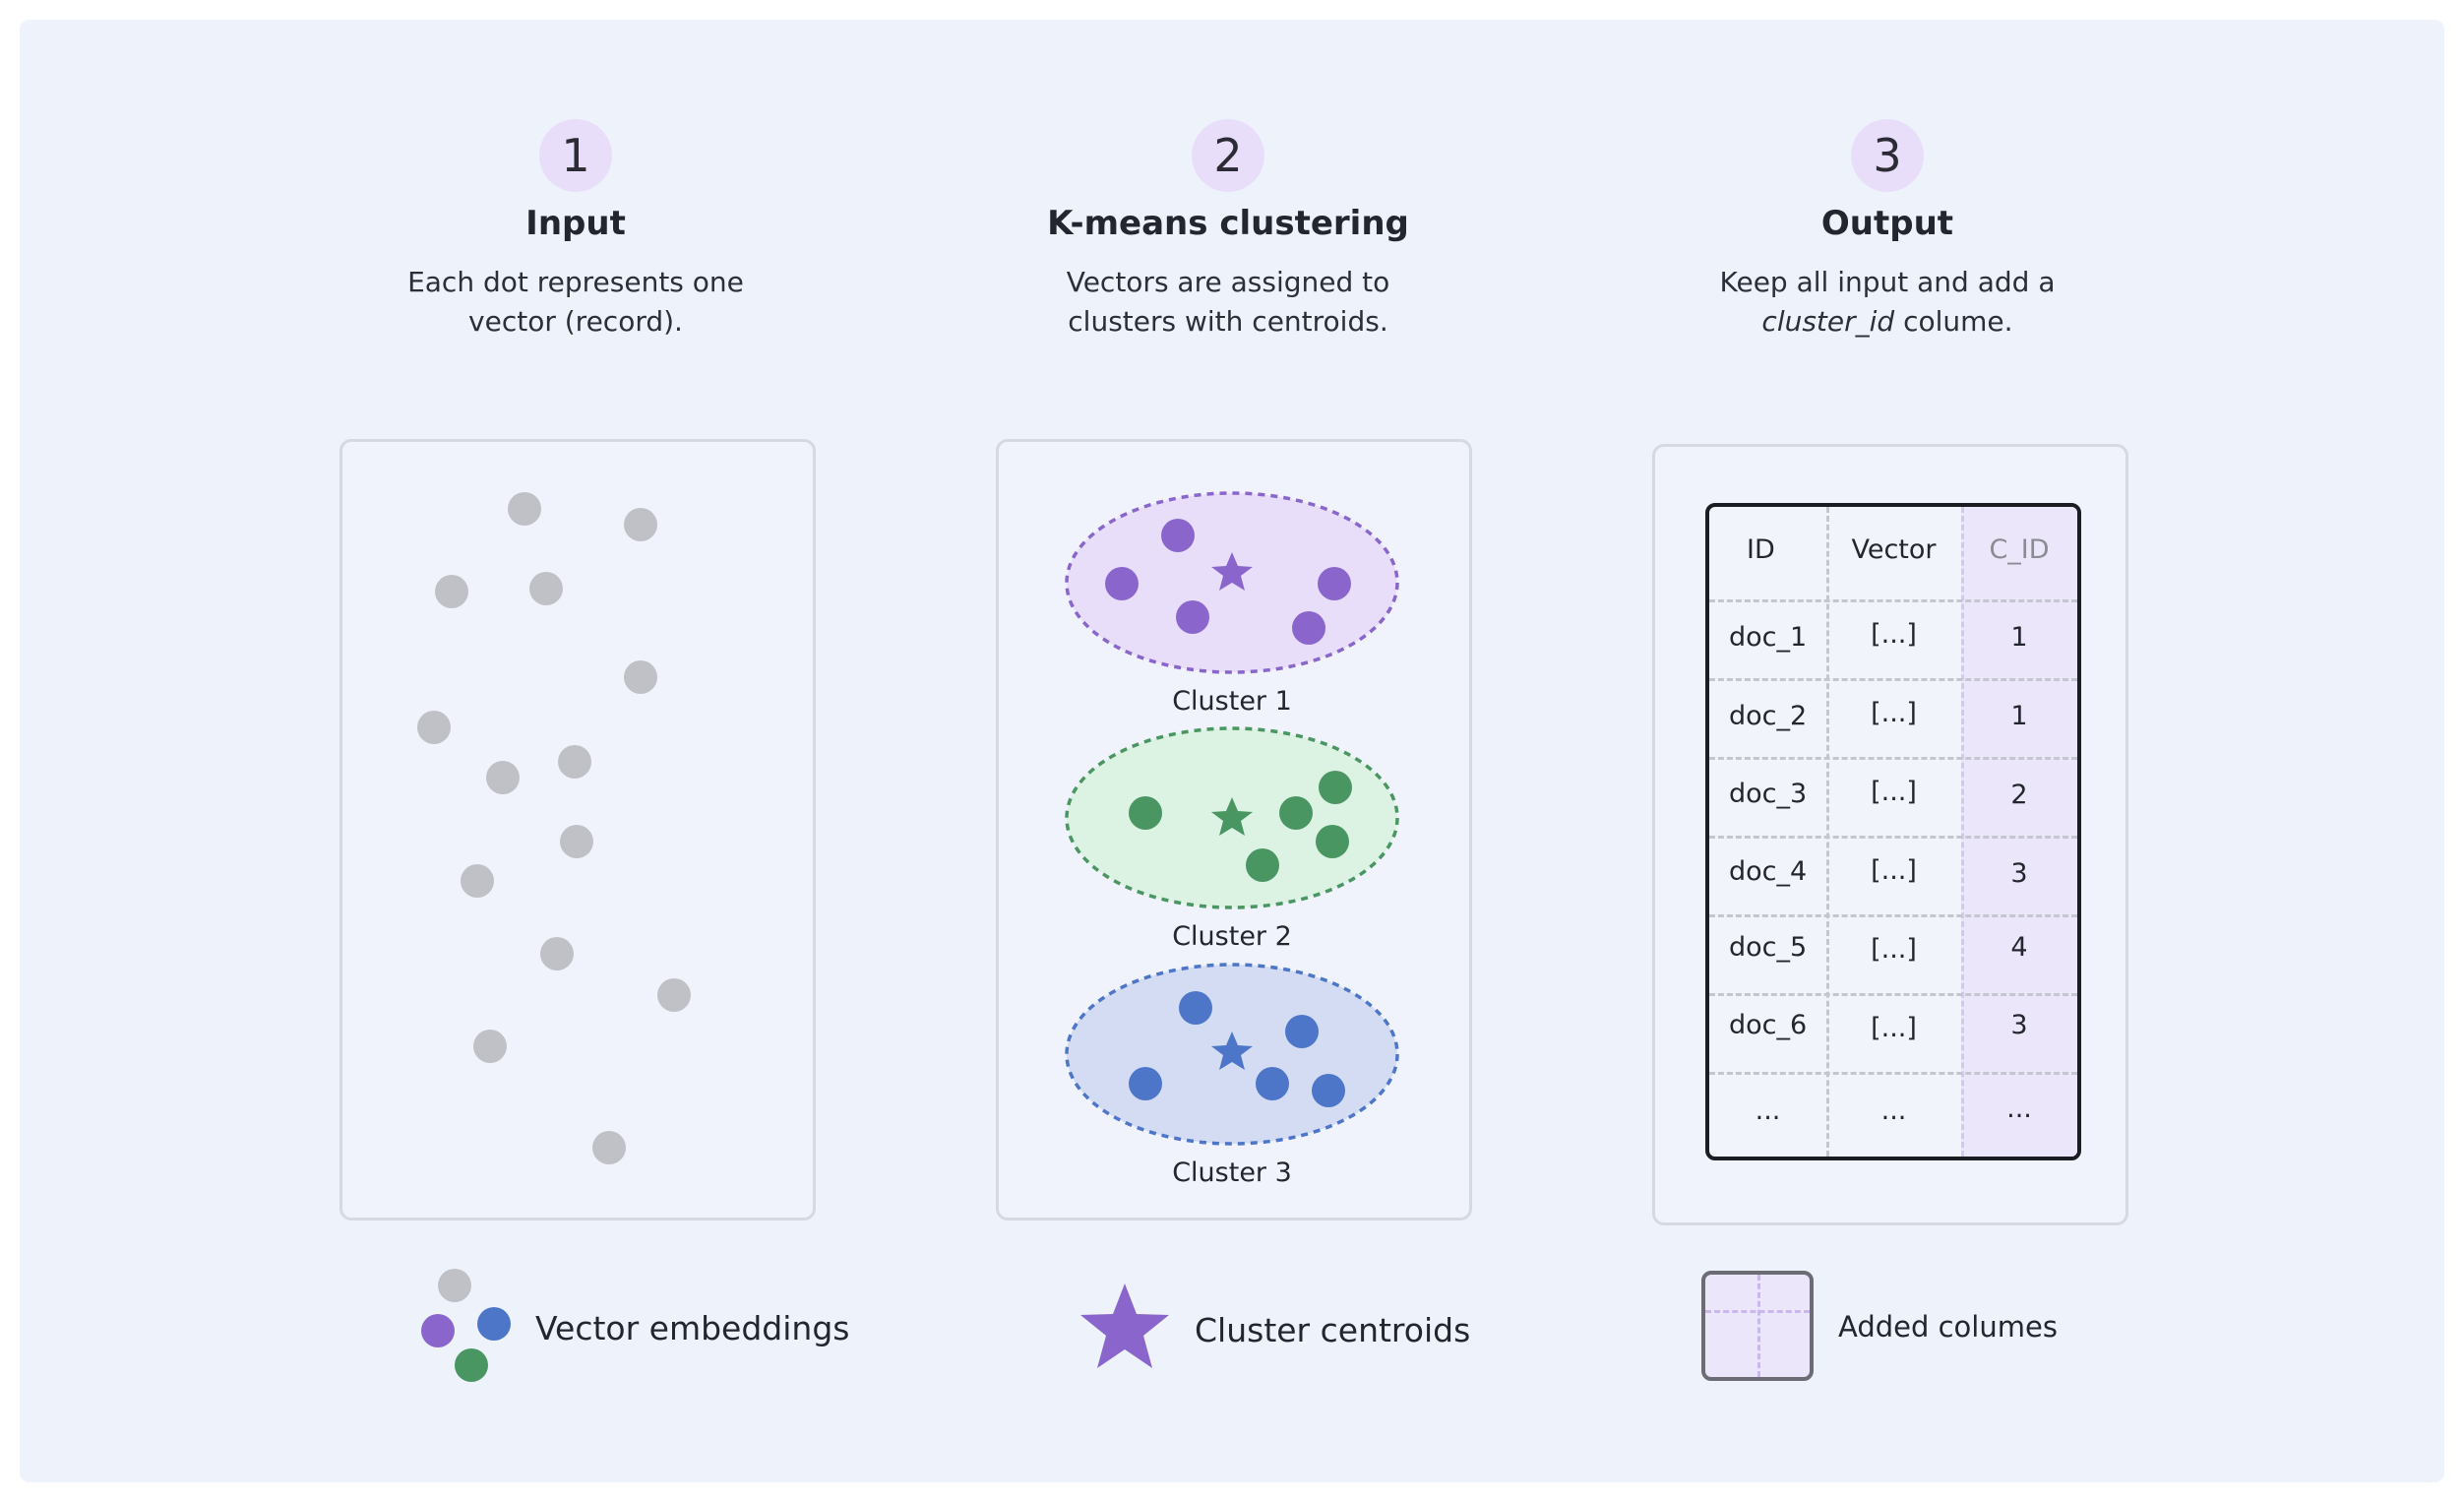 The image size is (2464, 1502). What do you see at coordinates (1232, 571) in the screenshot?
I see `cluster-1-centroid-star-icon` at bounding box center [1232, 571].